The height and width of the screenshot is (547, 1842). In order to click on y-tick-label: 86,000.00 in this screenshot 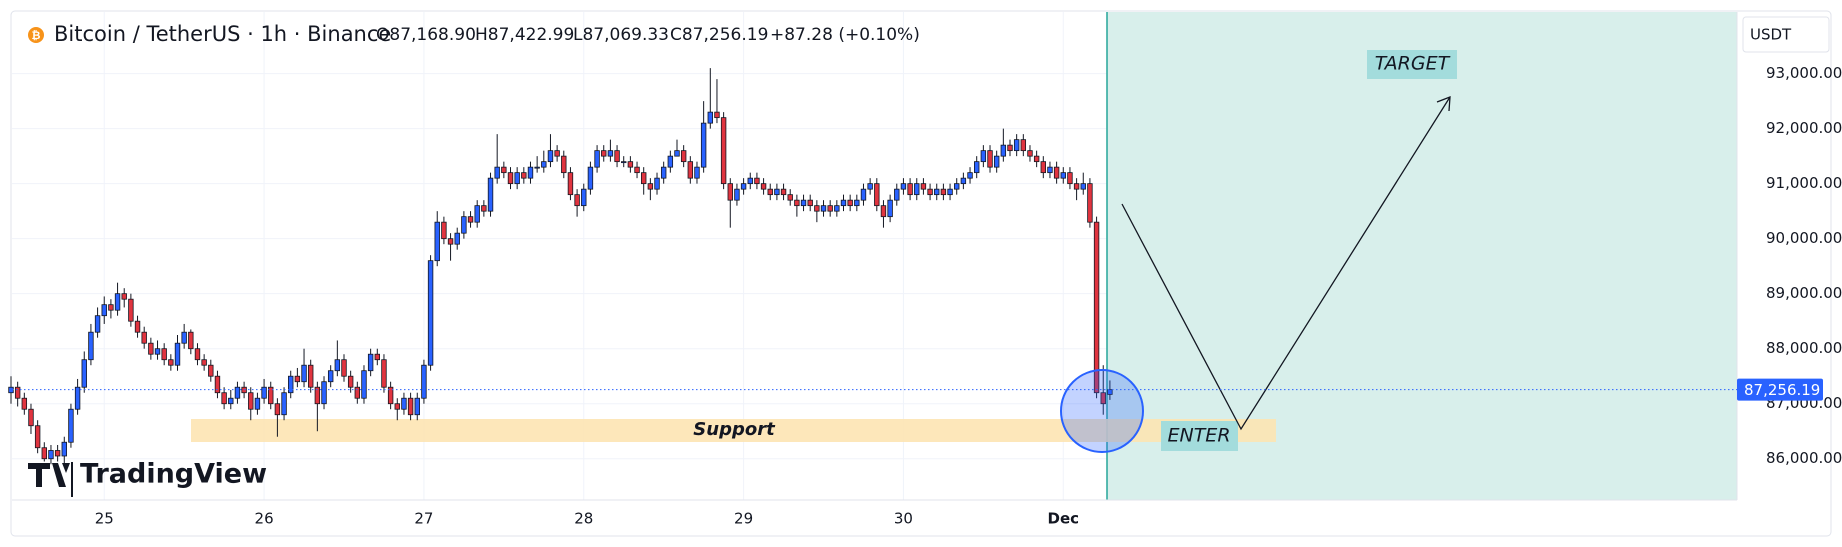, I will do `click(1804, 458)`.